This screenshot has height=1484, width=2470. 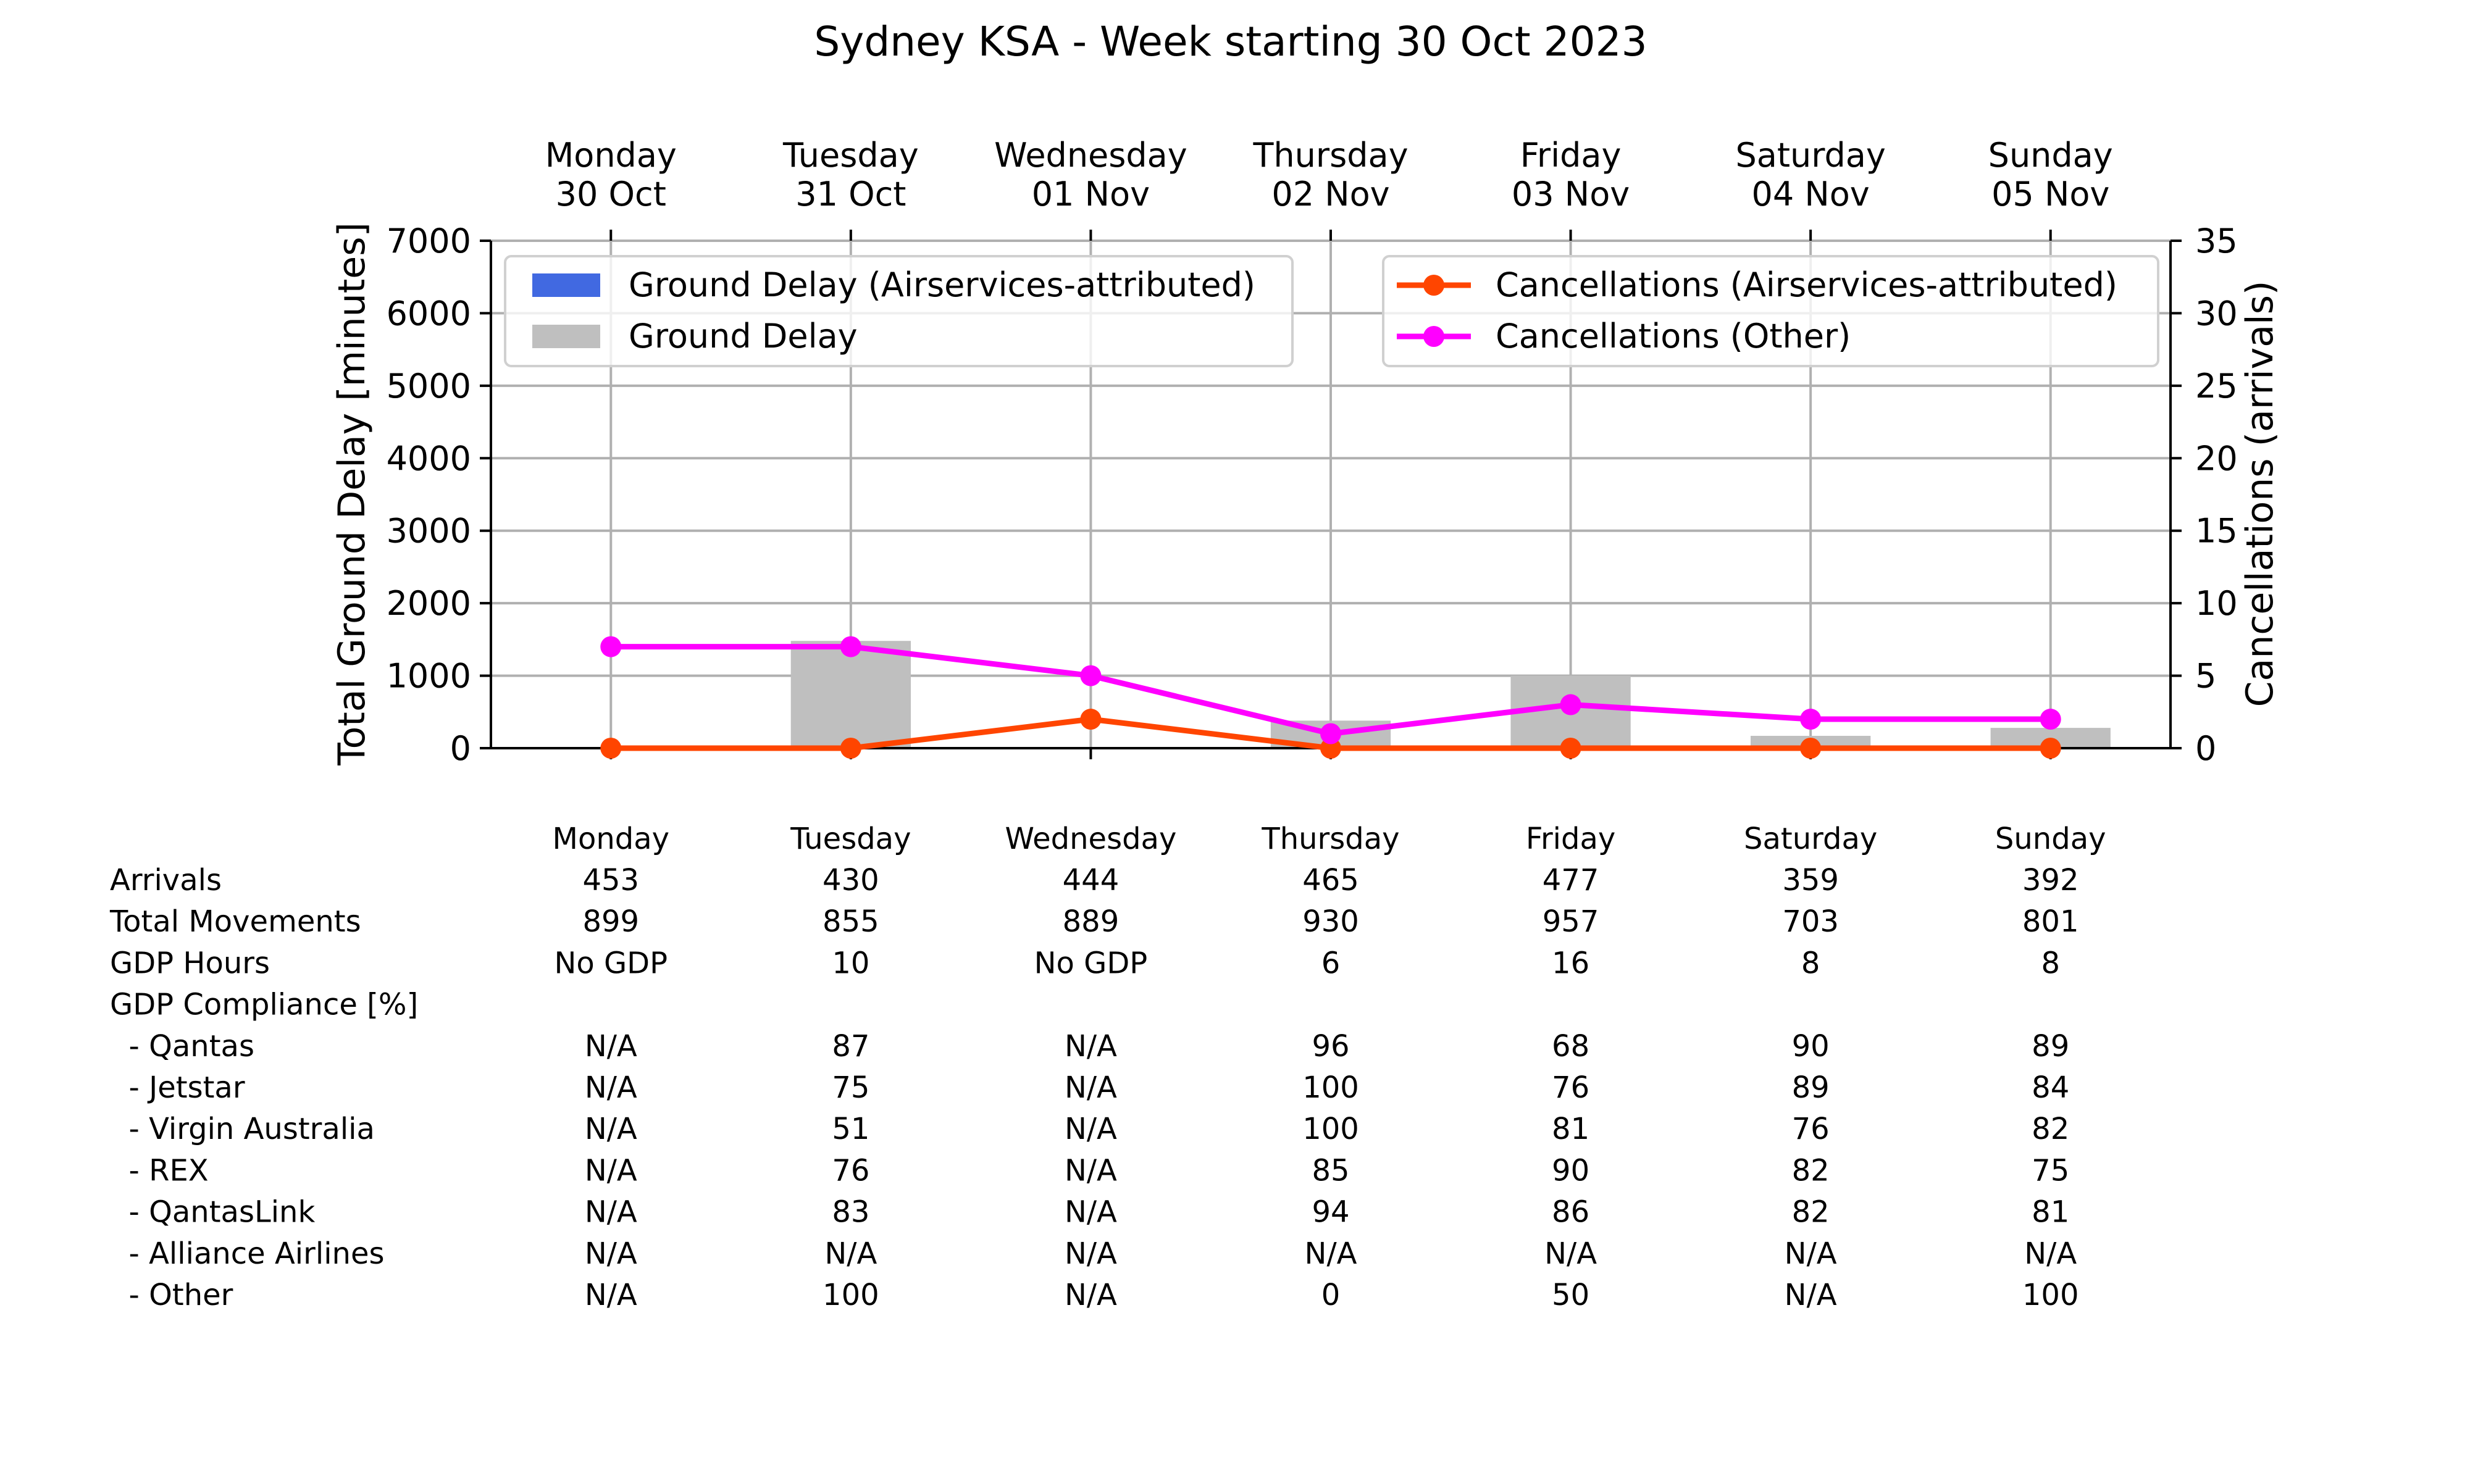 I want to click on table-cell: 889, so click(x=1091, y=921).